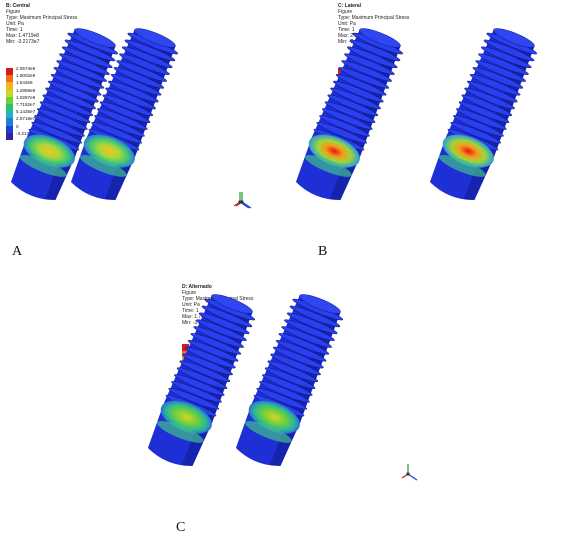 The image size is (586, 536). Describe the element at coordinates (26, 68) in the screenshot. I see `legend-label: 2.0574e8` at that location.